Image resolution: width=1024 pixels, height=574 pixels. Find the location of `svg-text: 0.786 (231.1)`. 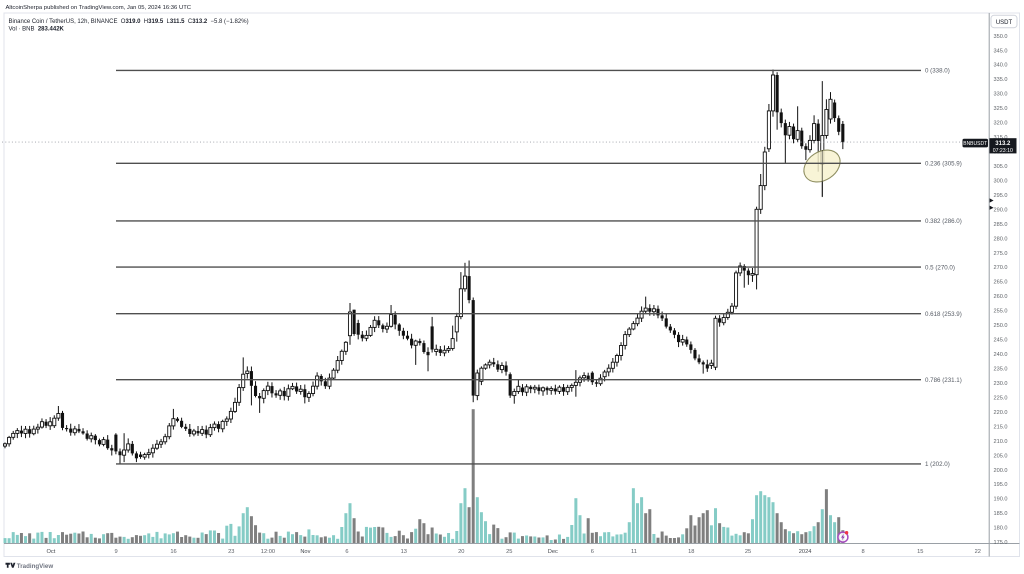

svg-text: 0.786 (231.1) is located at coordinates (943, 380).